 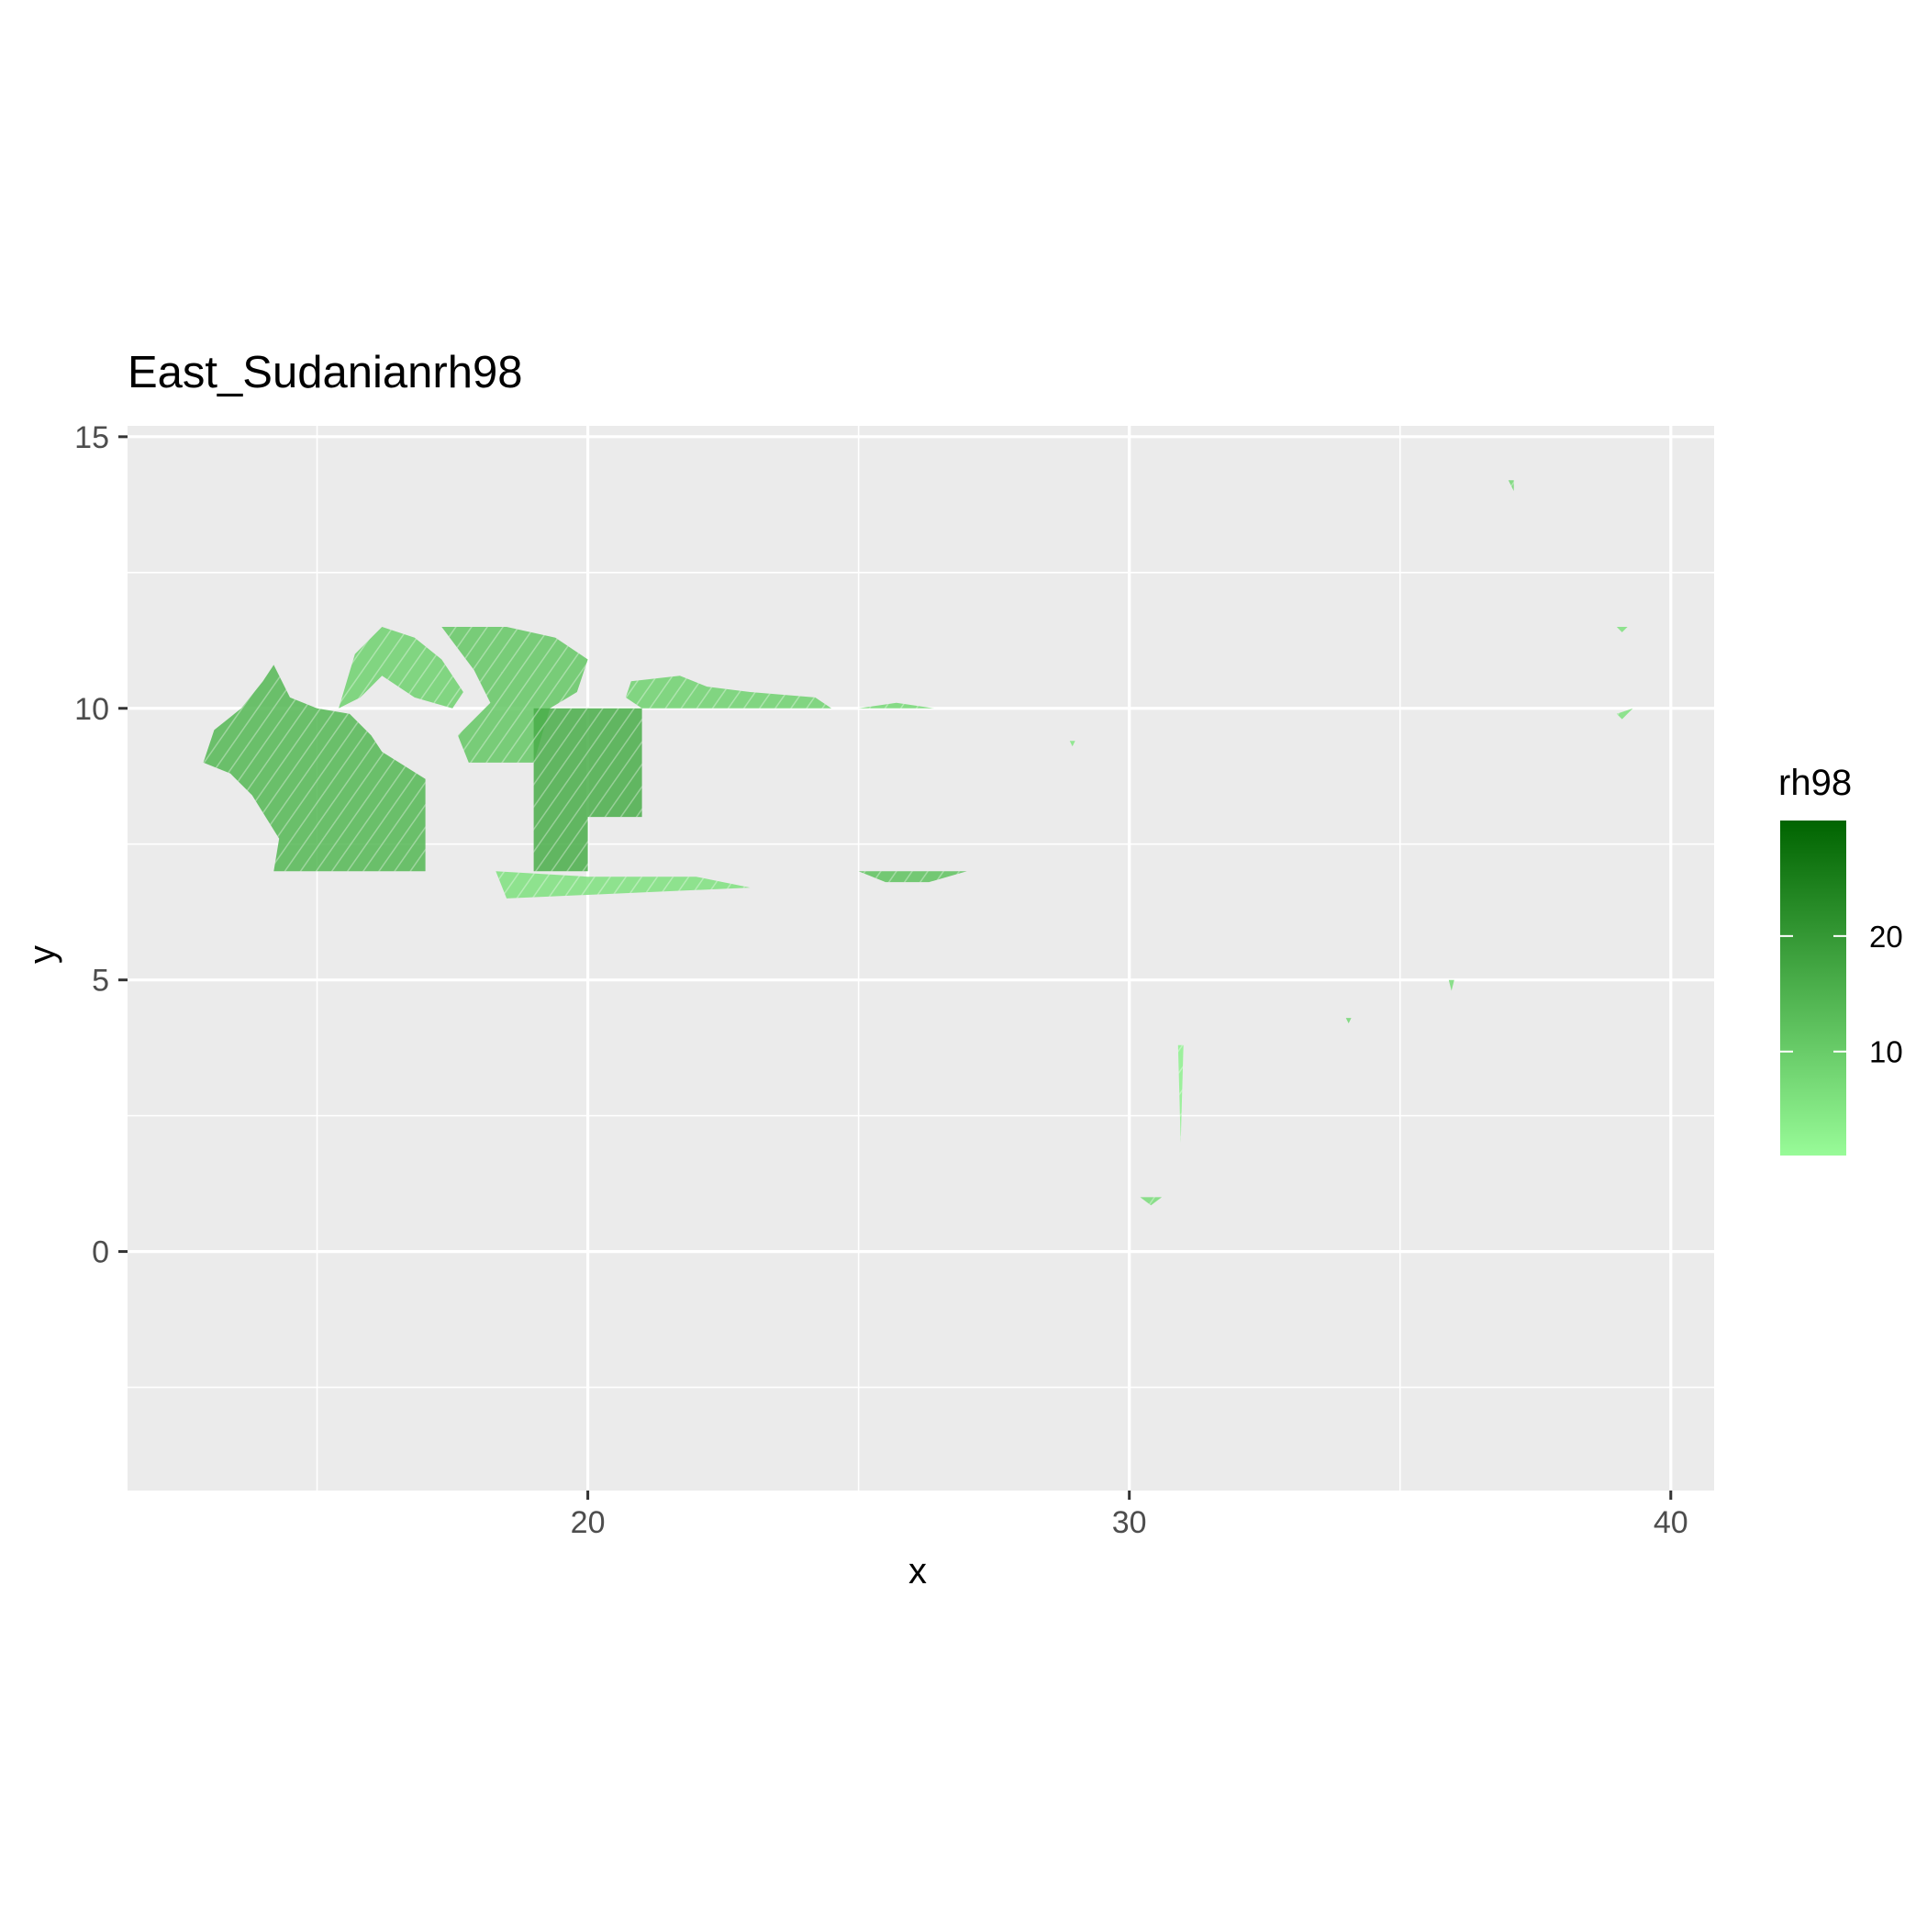 What do you see at coordinates (1886, 937) in the screenshot?
I see `legend-tick-label: 20` at bounding box center [1886, 937].